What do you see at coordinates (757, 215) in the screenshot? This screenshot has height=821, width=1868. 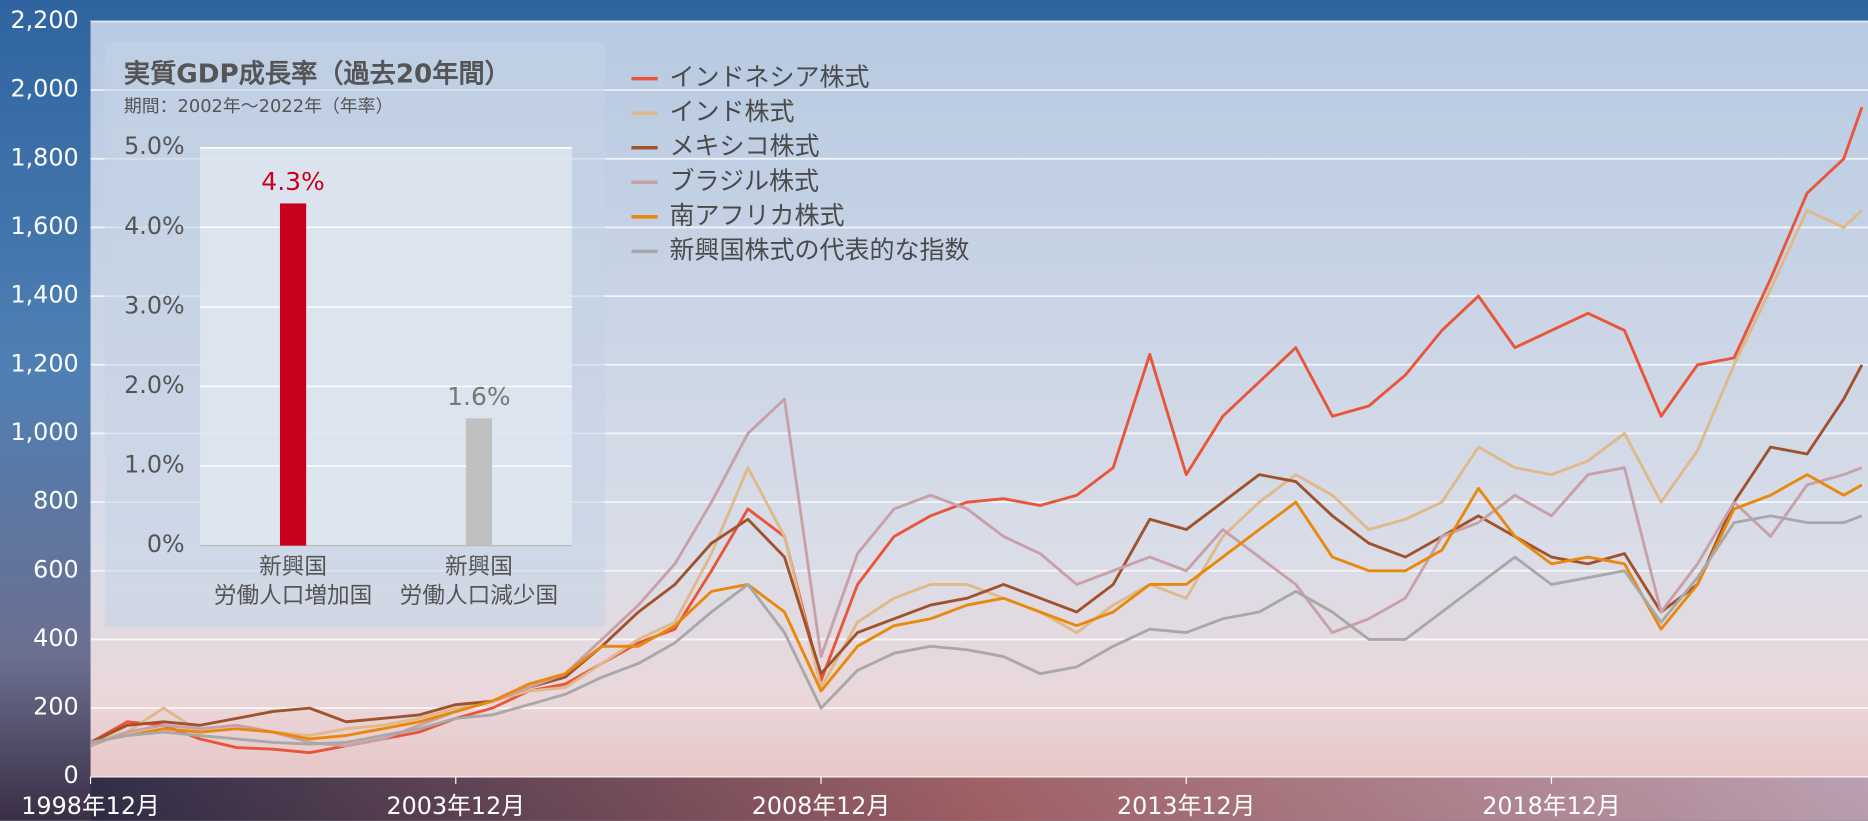 I see `legend-label: 南アフリカ株式` at bounding box center [757, 215].